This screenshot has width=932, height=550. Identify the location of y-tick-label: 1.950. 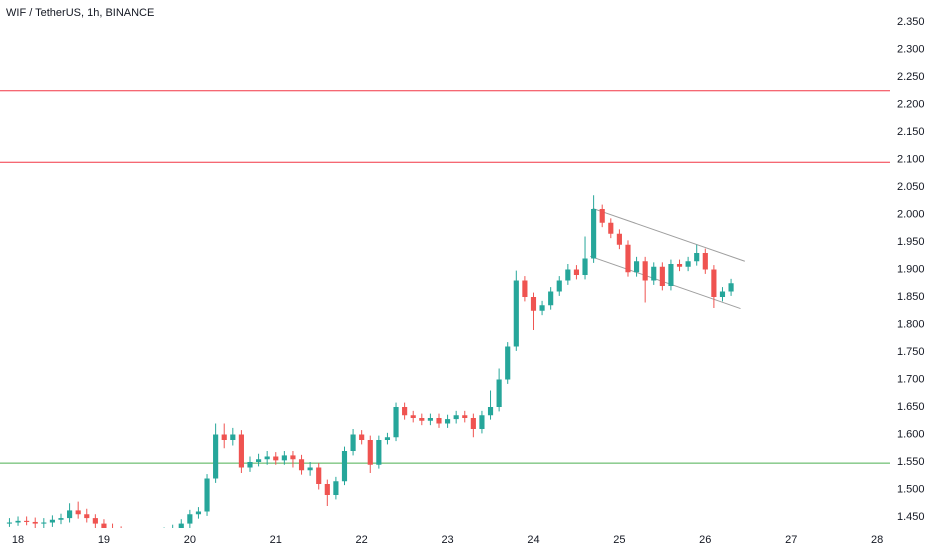
(911, 242).